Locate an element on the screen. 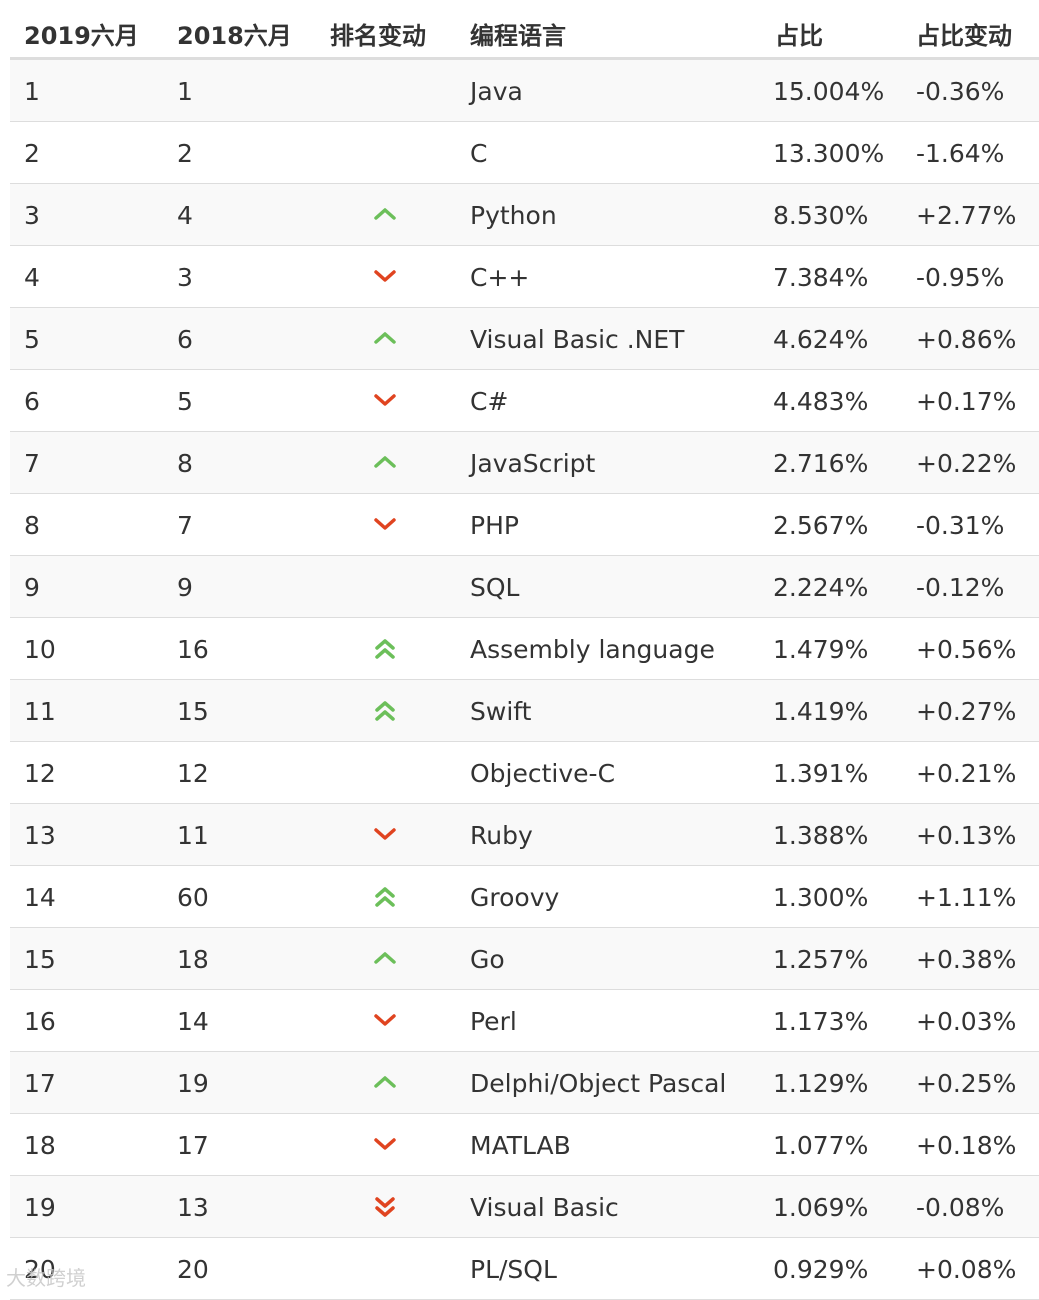 Image resolution: width=1039 pixels, height=1300 pixels. share-cell: 15.004% is located at coordinates (829, 91).